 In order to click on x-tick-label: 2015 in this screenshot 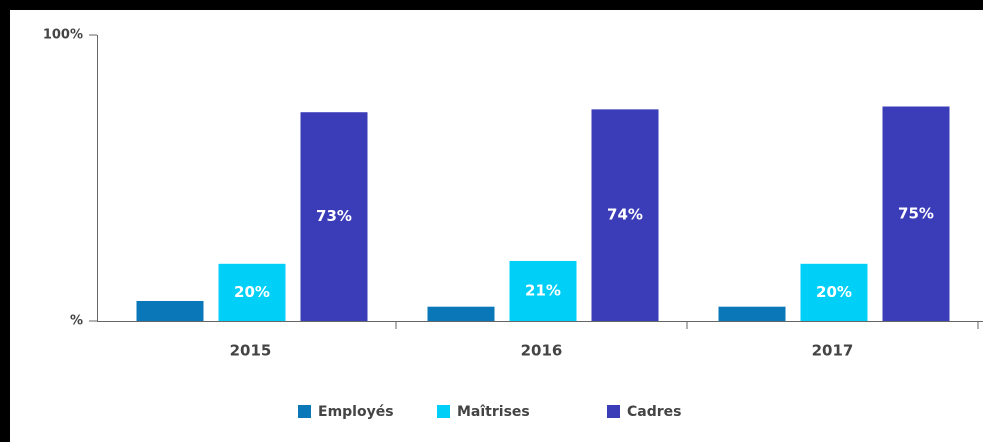, I will do `click(251, 351)`.